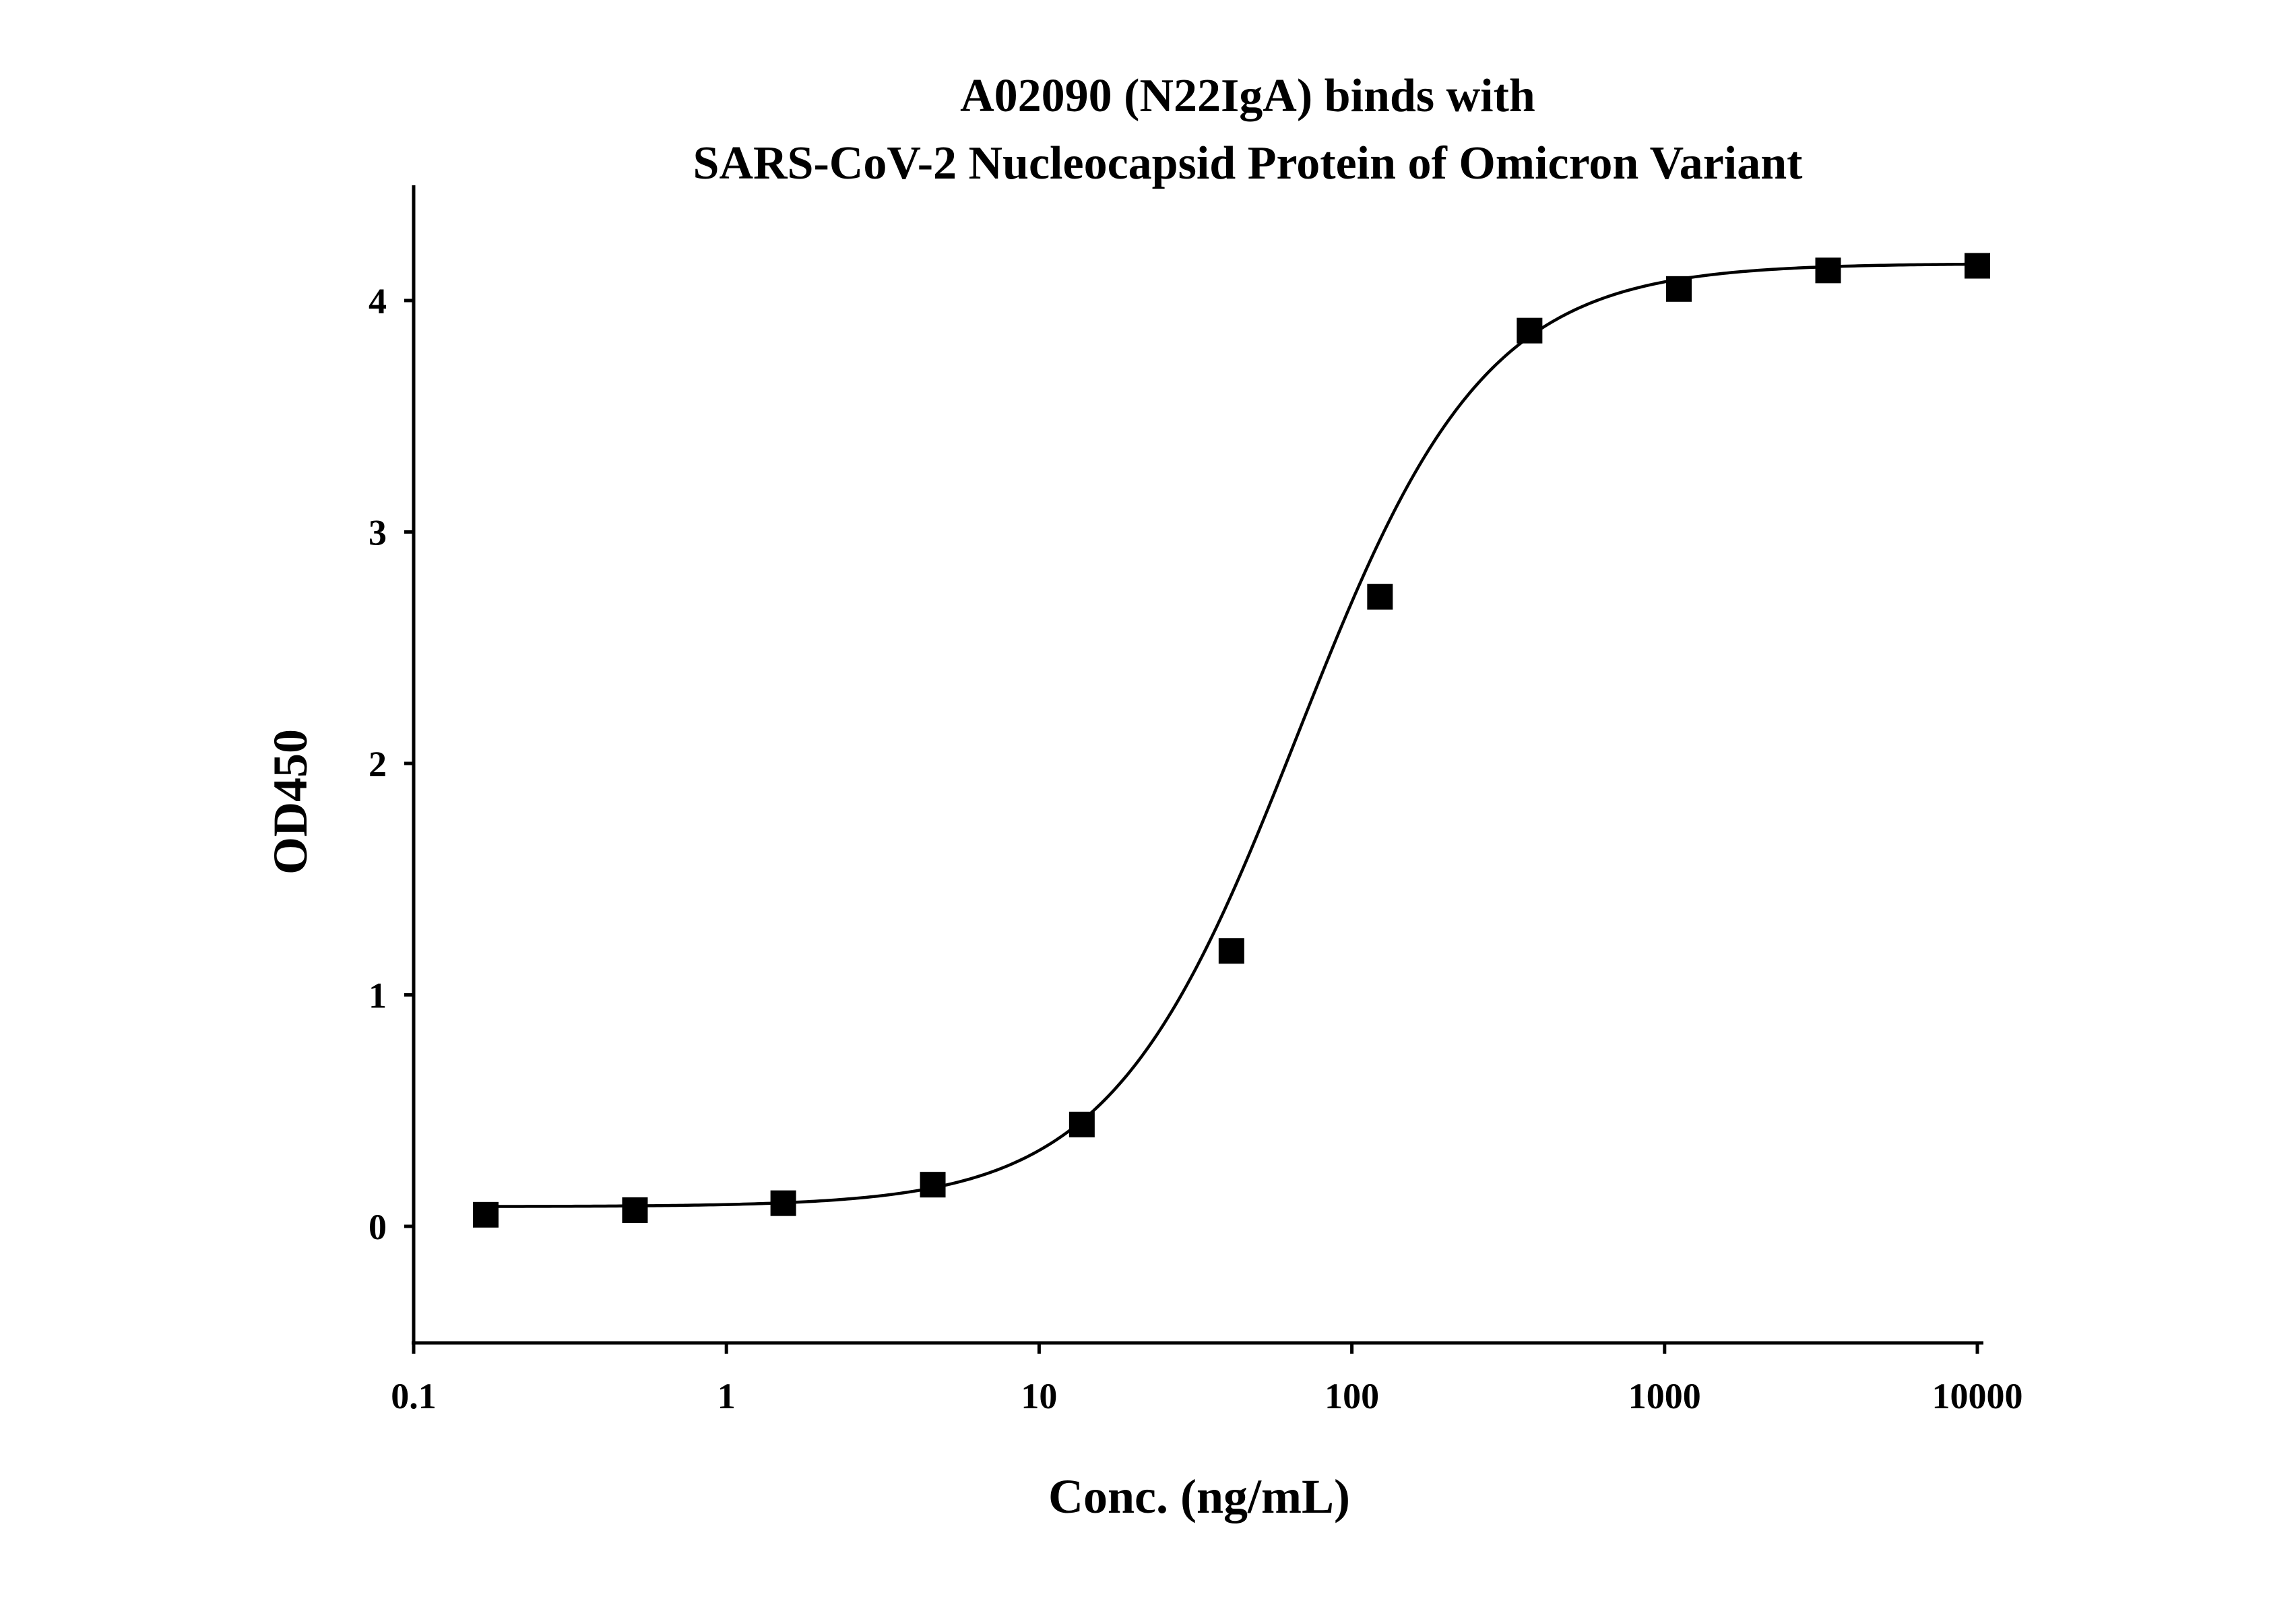  I want to click on y-tick-label: 2, so click(378, 764).